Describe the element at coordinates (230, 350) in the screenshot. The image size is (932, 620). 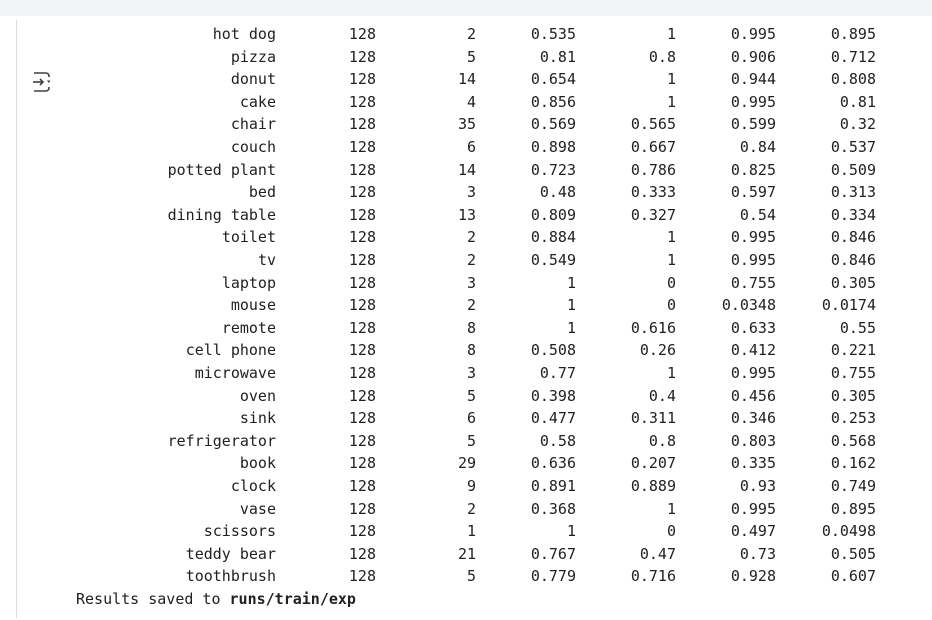
I see `class-name: cell phone` at that location.